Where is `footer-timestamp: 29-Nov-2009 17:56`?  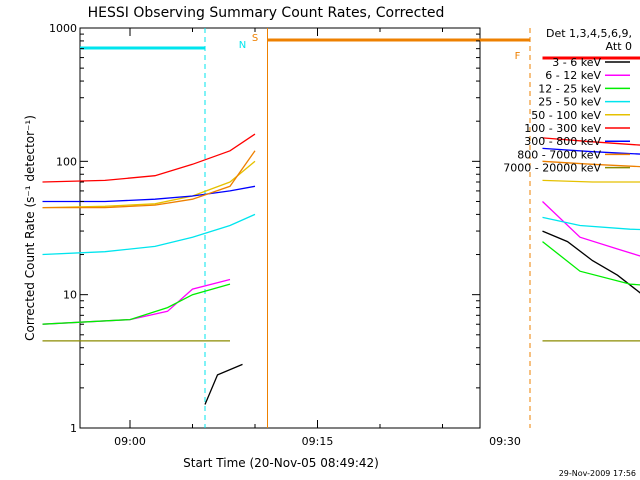
footer-timestamp: 29-Nov-2009 17:56 is located at coordinates (597, 473).